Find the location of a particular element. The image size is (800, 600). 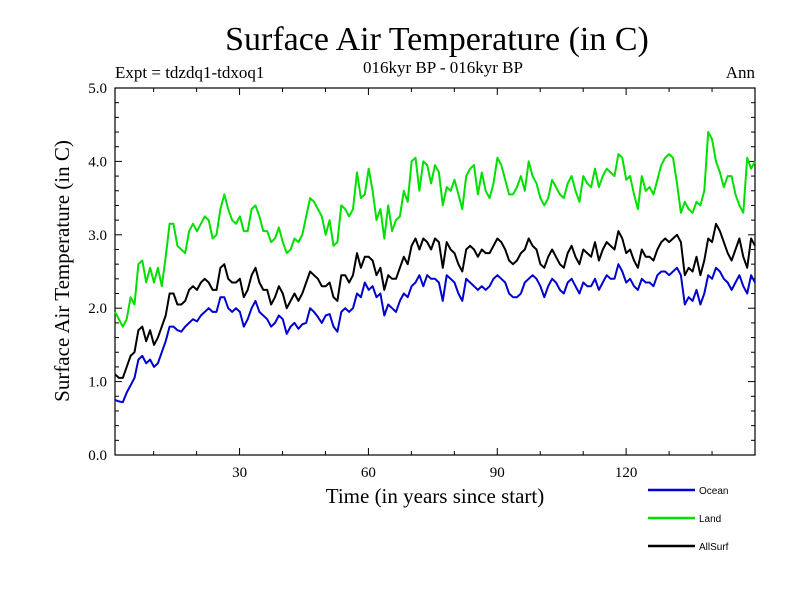

y-axis-label: Surface Air Temperature (in C) is located at coordinates (62, 271).